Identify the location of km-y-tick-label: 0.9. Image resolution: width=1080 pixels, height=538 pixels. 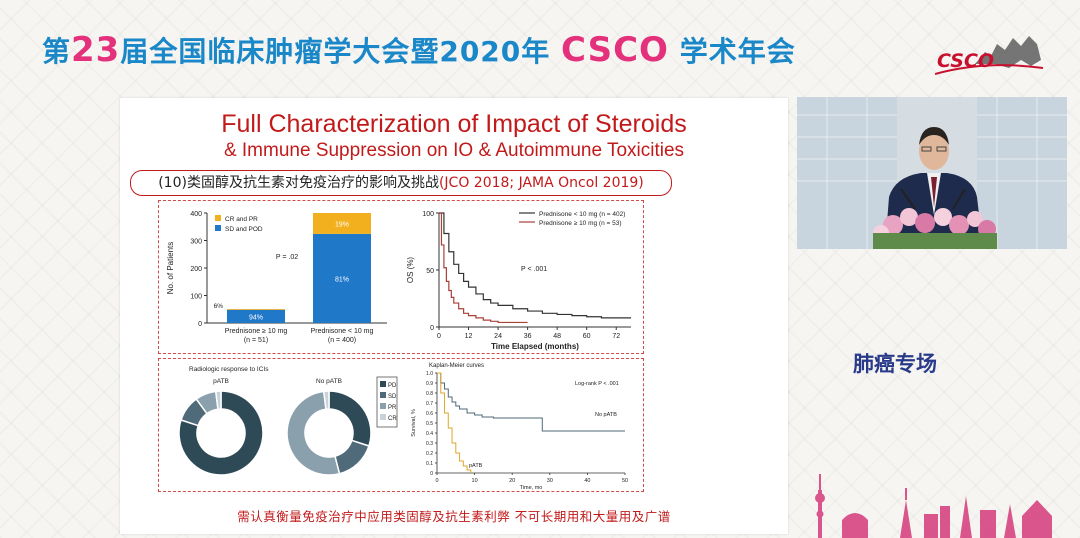
(429, 384).